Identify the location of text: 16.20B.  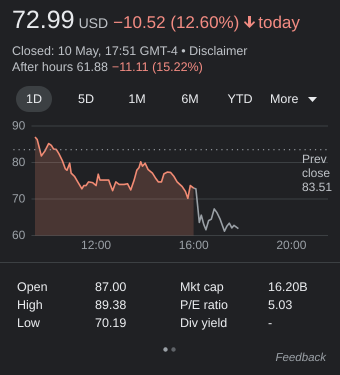
(288, 287).